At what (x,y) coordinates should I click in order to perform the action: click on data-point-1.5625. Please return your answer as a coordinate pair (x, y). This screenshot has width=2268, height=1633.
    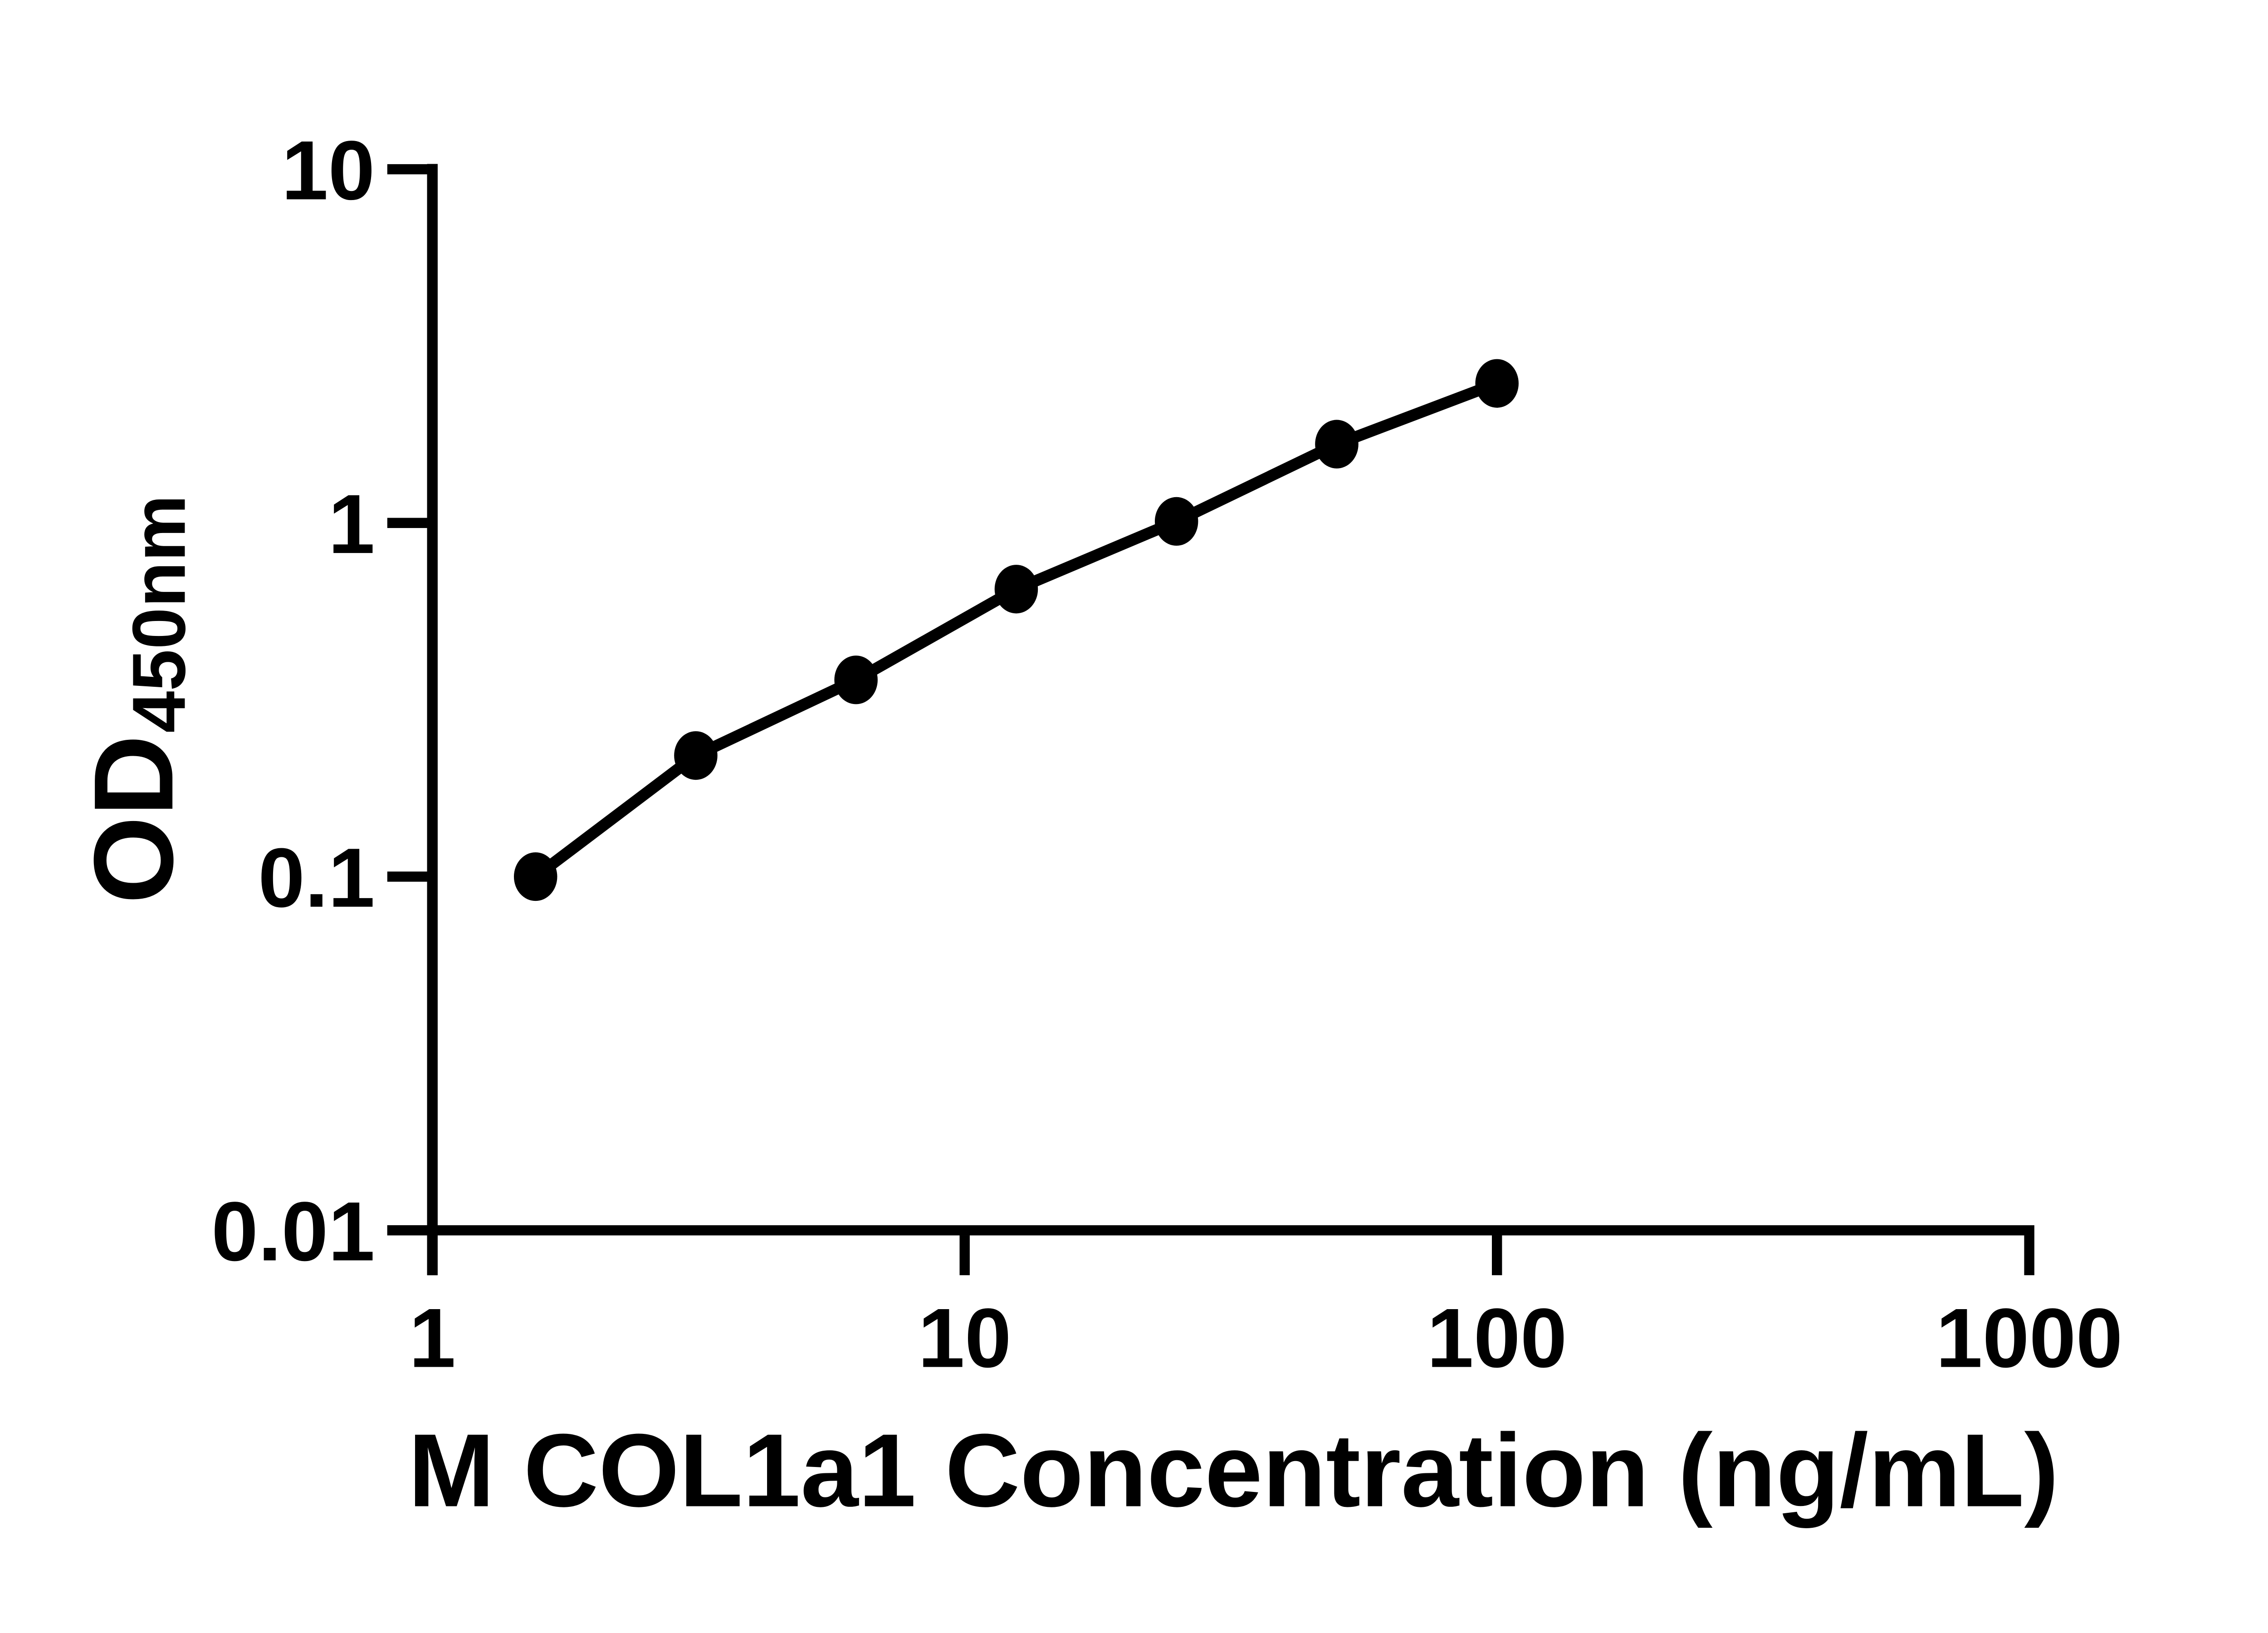
    Looking at the image, I should click on (535, 876).